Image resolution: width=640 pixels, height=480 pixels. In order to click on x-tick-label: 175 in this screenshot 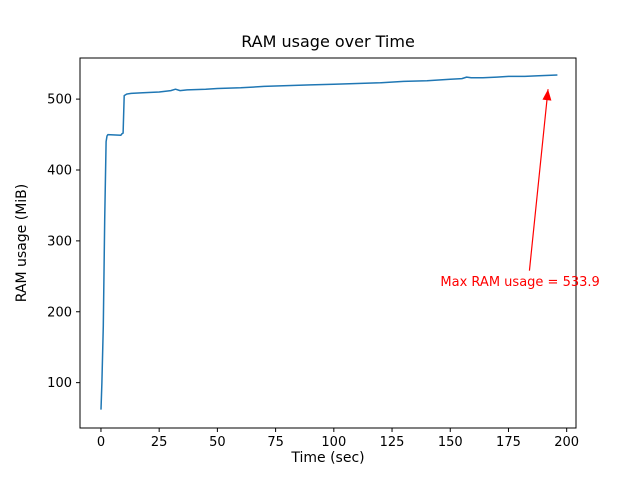, I will do `click(508, 442)`.